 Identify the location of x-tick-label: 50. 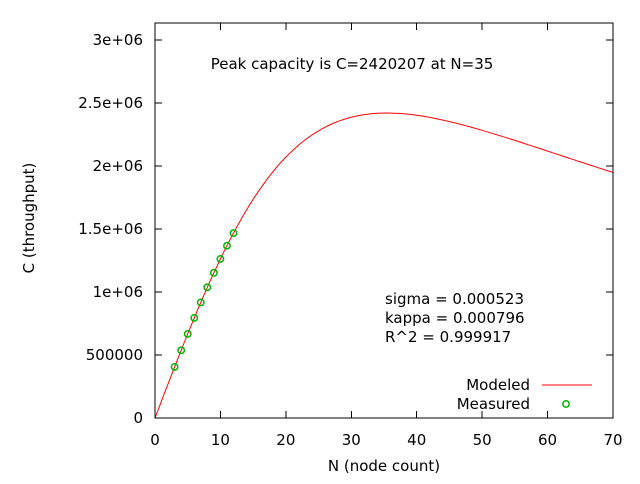
(482, 440).